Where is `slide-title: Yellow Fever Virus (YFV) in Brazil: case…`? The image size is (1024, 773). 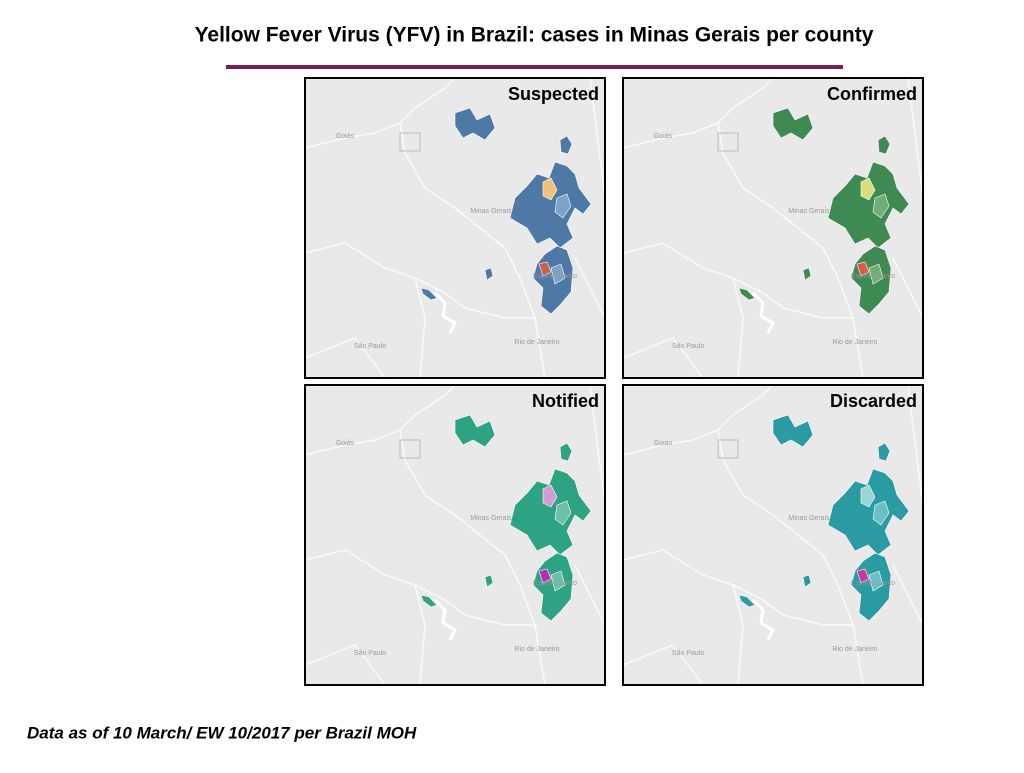
slide-title: Yellow Fever Virus (YFV) in Brazil: case… is located at coordinates (534, 35).